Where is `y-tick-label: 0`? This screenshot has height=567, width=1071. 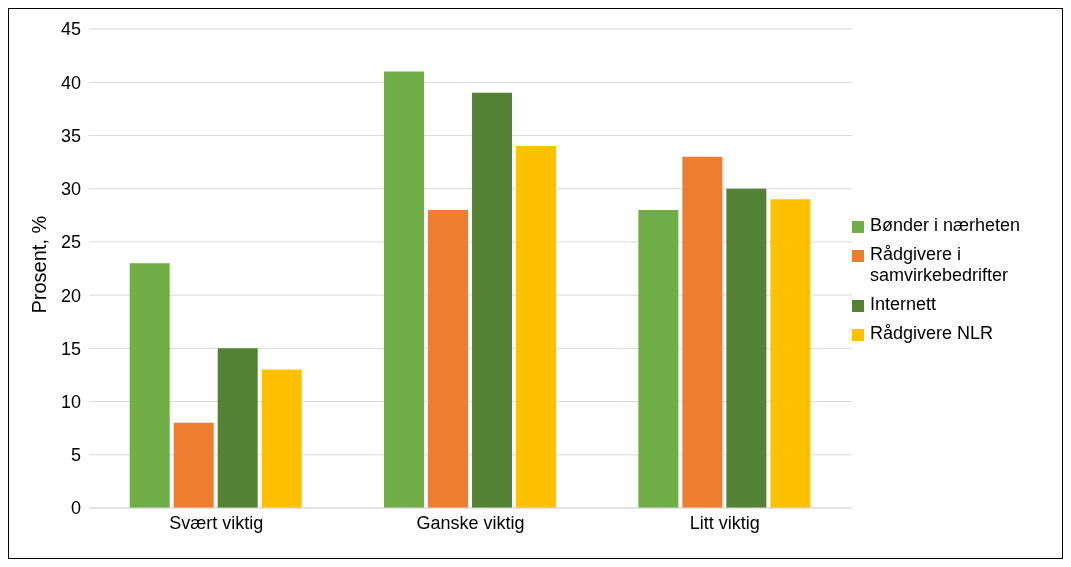 y-tick-label: 0 is located at coordinates (75, 508).